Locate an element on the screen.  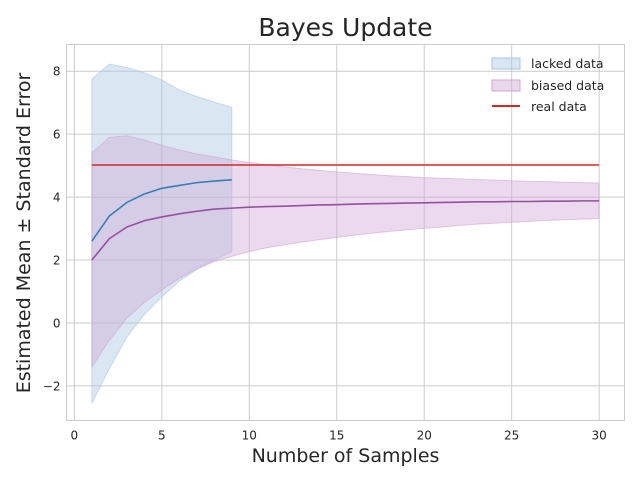
chart-title: Bayes Update is located at coordinates (345, 27).